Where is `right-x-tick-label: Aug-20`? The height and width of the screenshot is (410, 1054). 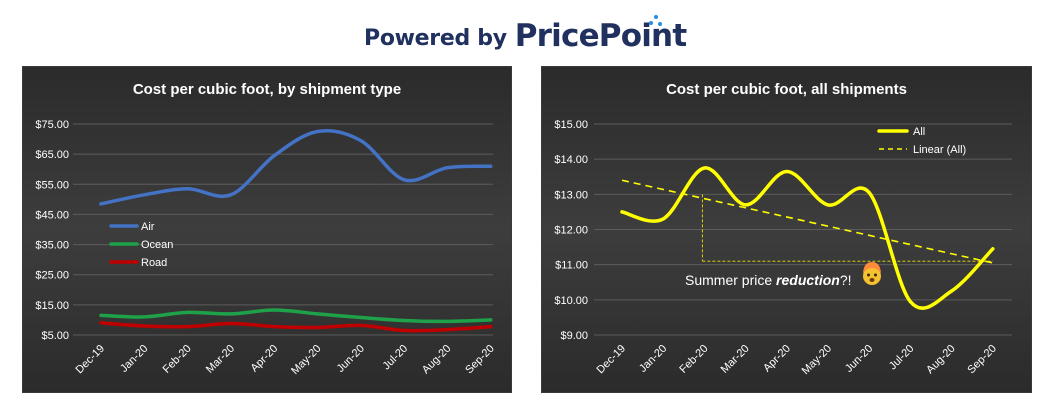
right-x-tick-label: Aug-20 is located at coordinates (941, 360).